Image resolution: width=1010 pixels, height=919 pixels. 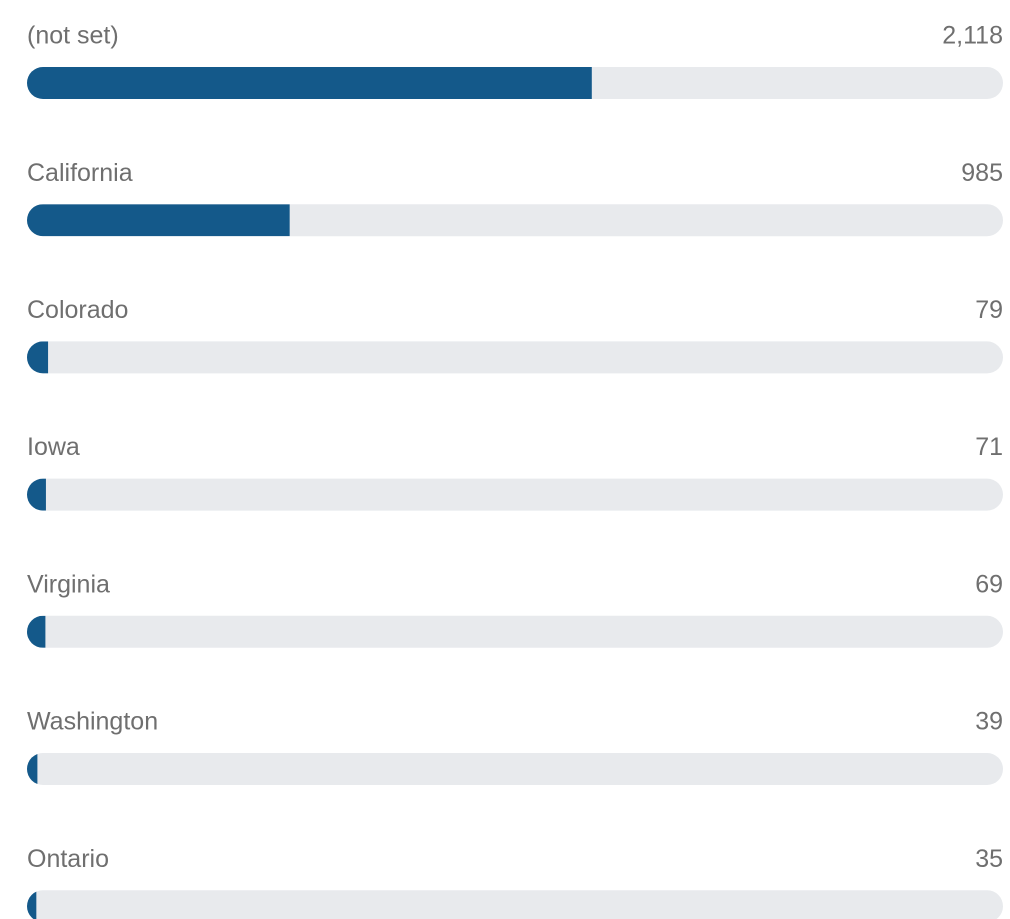 I want to click on category-label: Ontario, so click(x=68, y=859).